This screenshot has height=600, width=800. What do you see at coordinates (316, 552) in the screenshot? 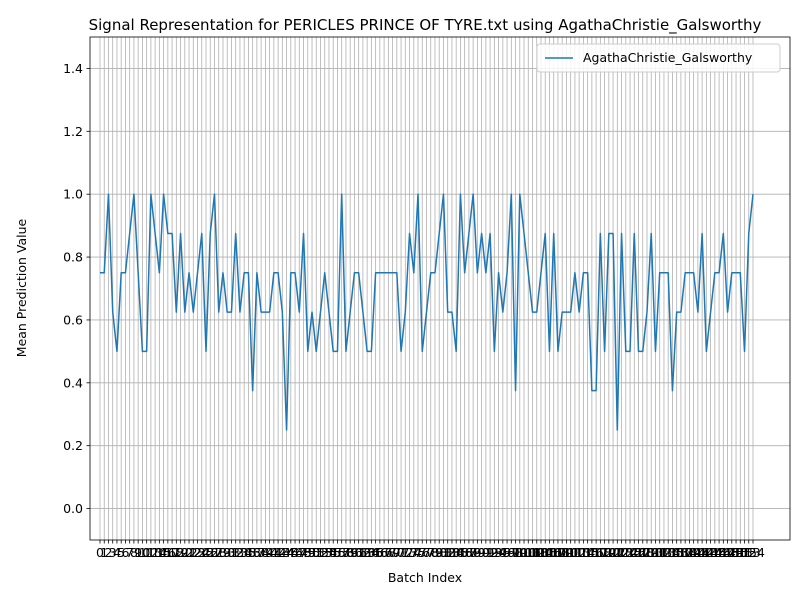
I see `x-tick-label: 51` at bounding box center [316, 552].